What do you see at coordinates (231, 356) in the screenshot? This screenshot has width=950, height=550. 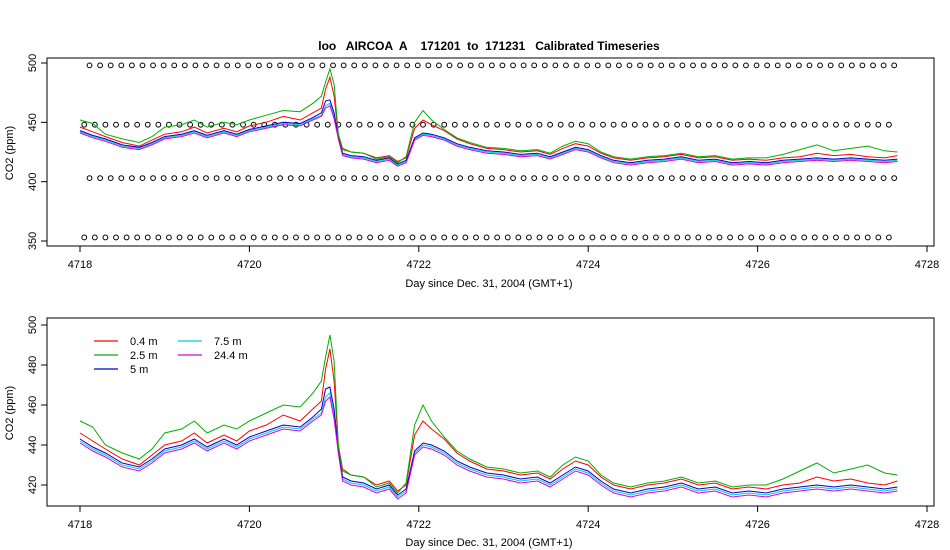 I see `legend-label: 24.4 m` at bounding box center [231, 356].